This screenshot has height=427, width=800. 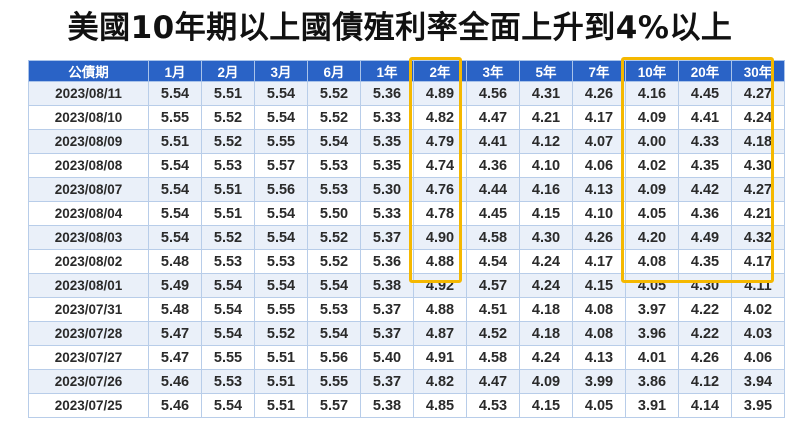 What do you see at coordinates (705, 141) in the screenshot?
I see `cell-20y: 4.33` at bounding box center [705, 141].